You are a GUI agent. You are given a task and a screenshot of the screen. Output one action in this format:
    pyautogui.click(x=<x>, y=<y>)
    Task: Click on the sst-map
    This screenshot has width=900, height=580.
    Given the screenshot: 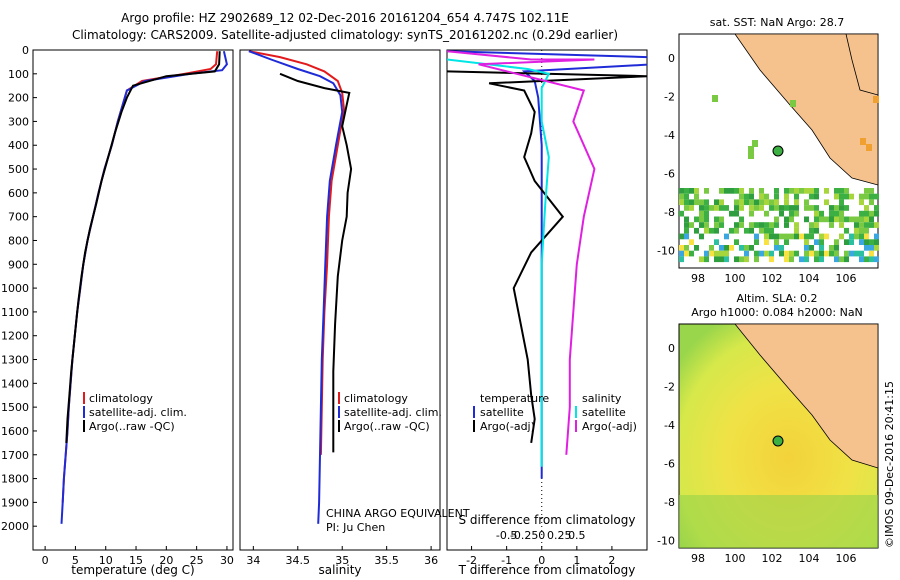 What is the action you would take?
    pyautogui.click(x=778, y=151)
    